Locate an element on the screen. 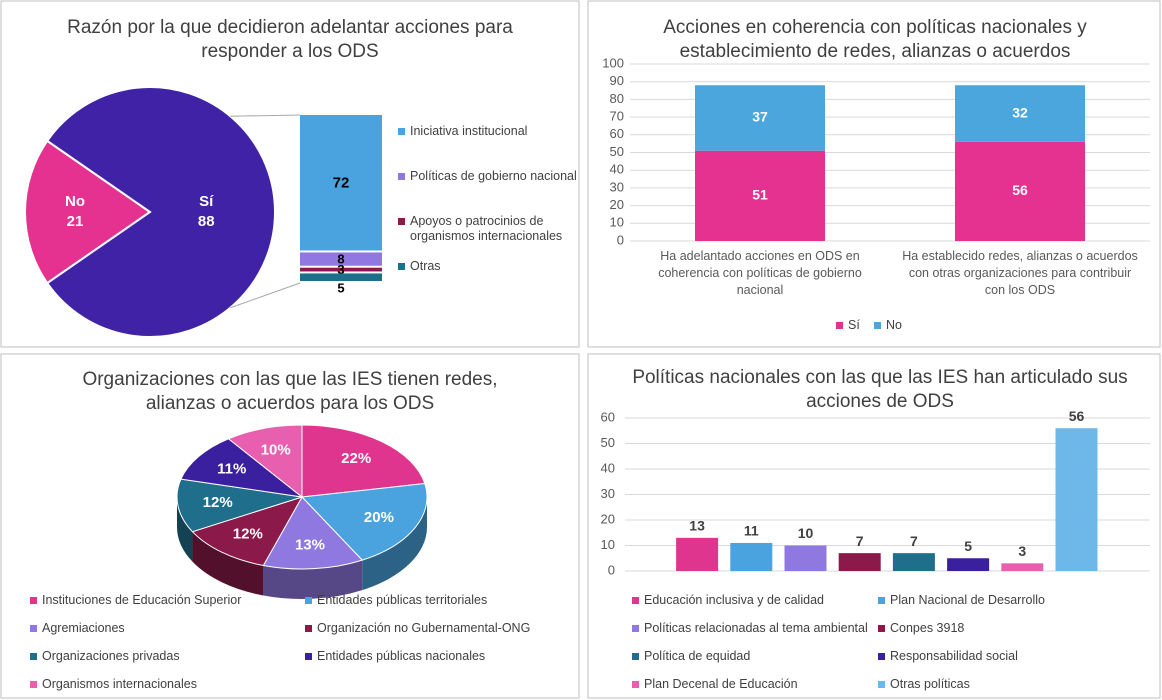 The image size is (1162, 700). legend-label: Agremiaciones is located at coordinates (83, 628).